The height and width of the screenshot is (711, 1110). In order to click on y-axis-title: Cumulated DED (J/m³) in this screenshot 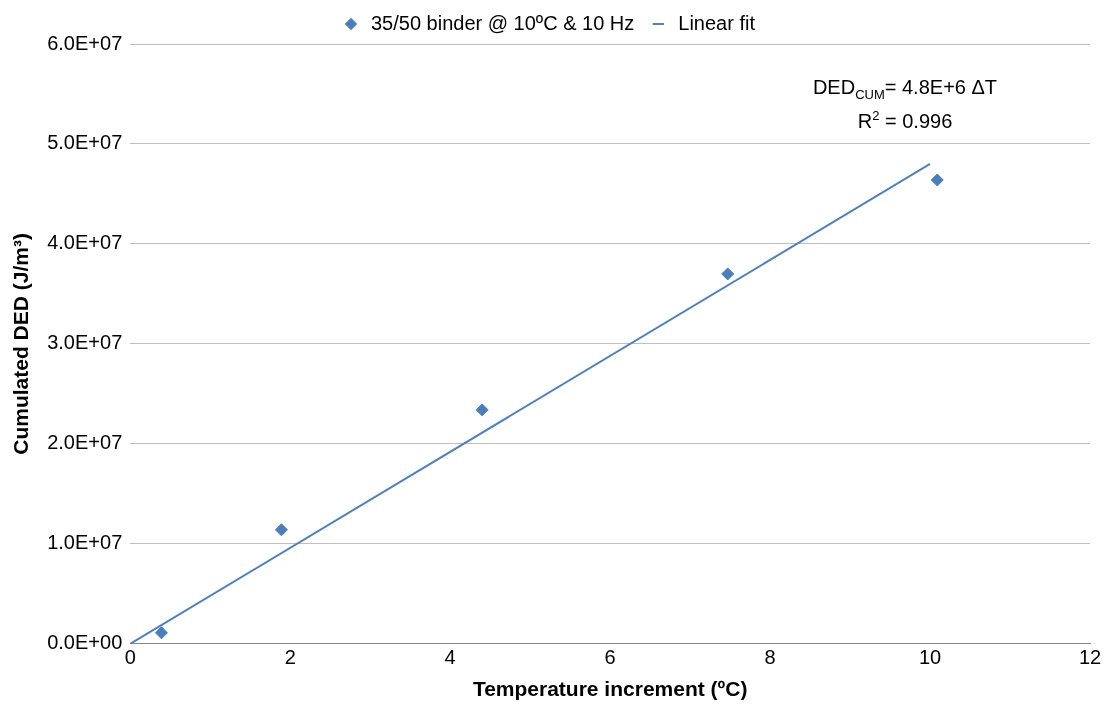, I will do `click(21, 344)`.